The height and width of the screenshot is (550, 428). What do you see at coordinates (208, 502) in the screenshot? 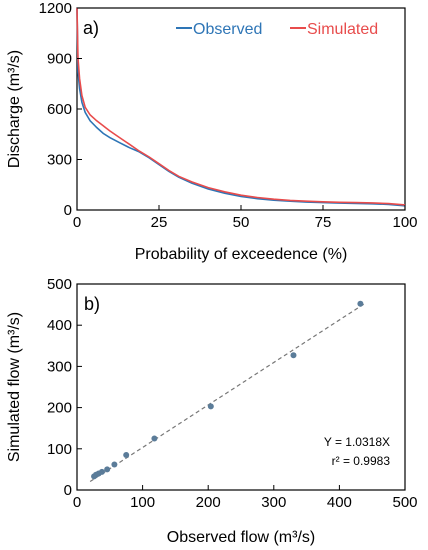
I see `x-tick-label: 200` at bounding box center [208, 502].